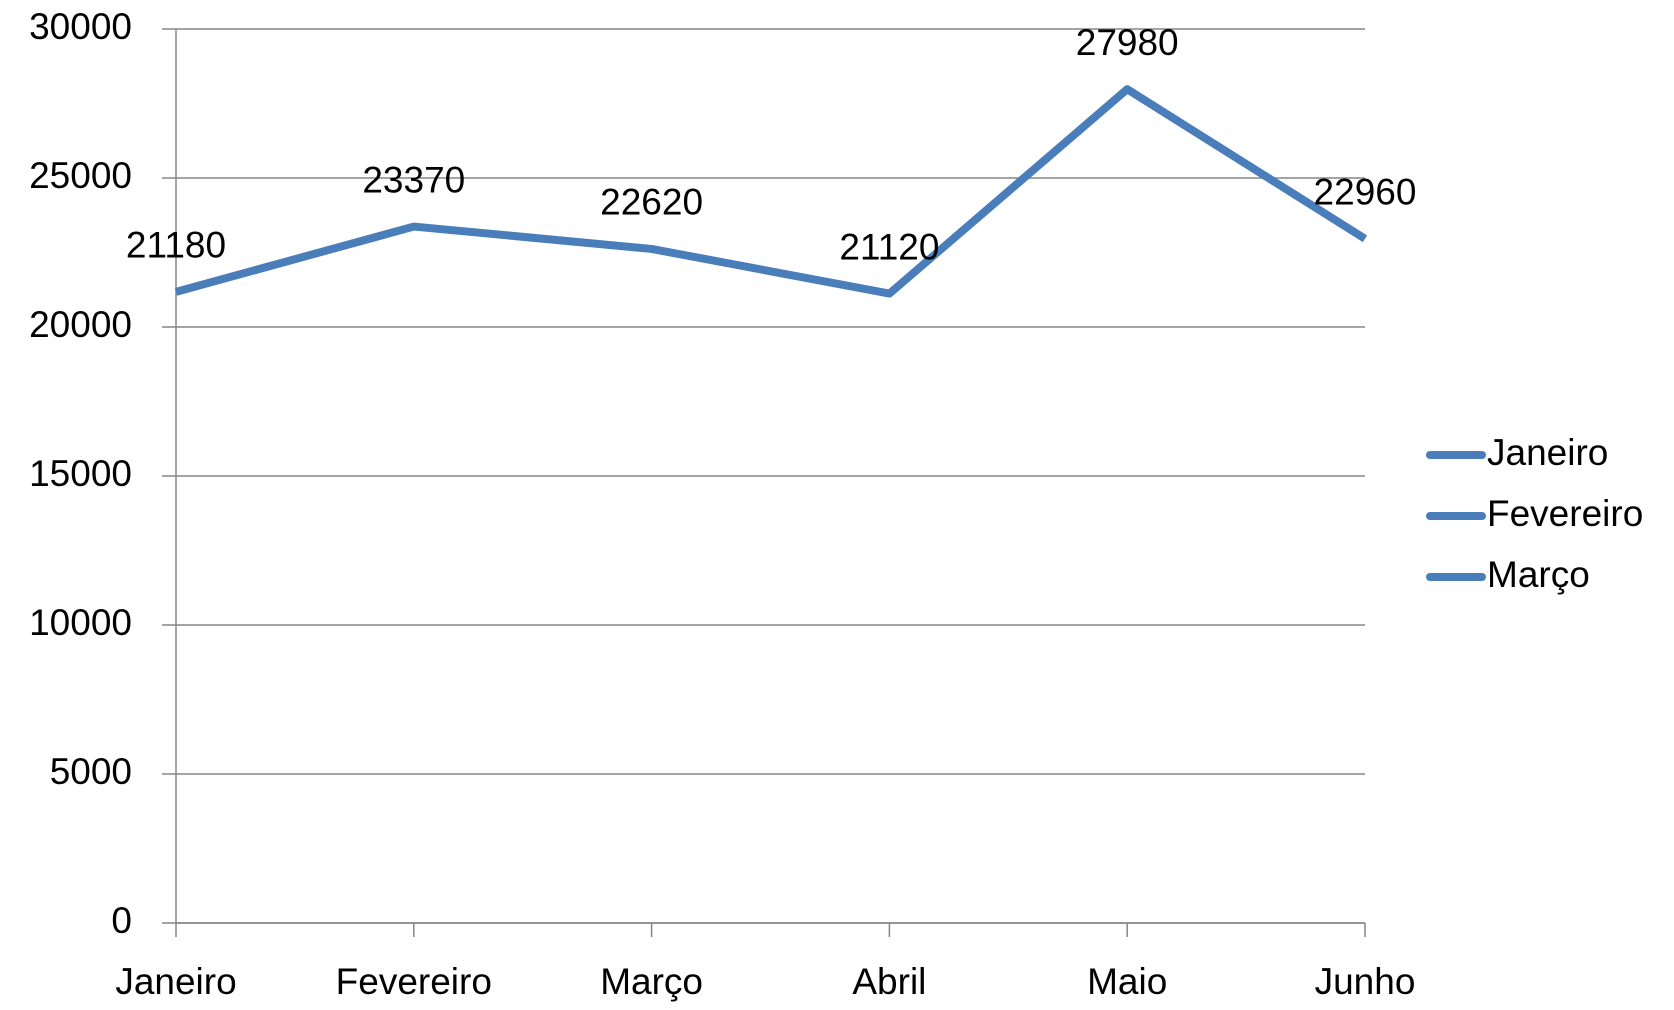  Describe the element at coordinates (175, 981) in the screenshot. I see `x-tick-label: Janeiro` at that location.